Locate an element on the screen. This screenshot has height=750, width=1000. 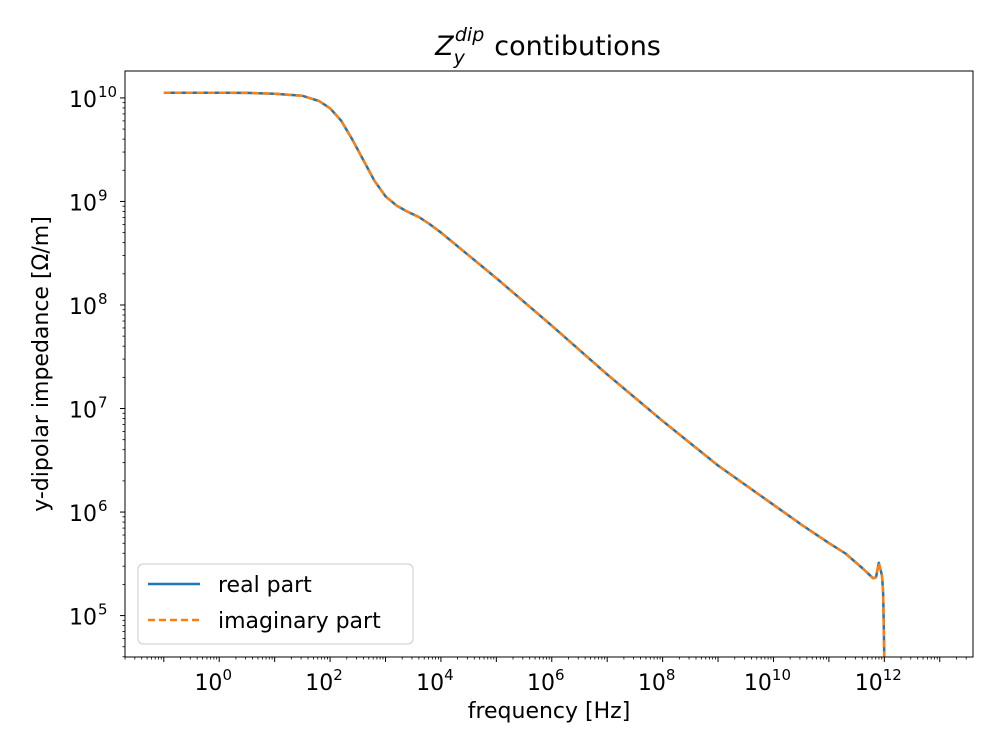
chart-title: Zydip contibutions is located at coordinates (547, 46).